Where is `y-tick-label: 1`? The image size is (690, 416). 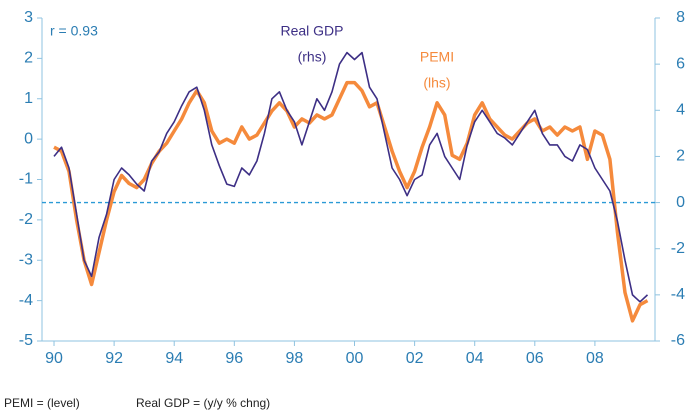 y-tick-label: 1 is located at coordinates (28, 98).